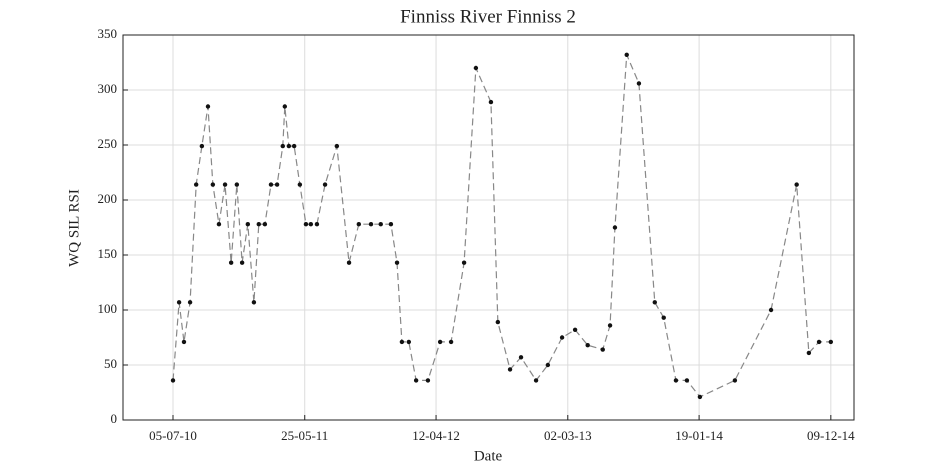  Describe the element at coordinates (436, 435) in the screenshot. I see `x-tick-label: 12-04-12` at that location.